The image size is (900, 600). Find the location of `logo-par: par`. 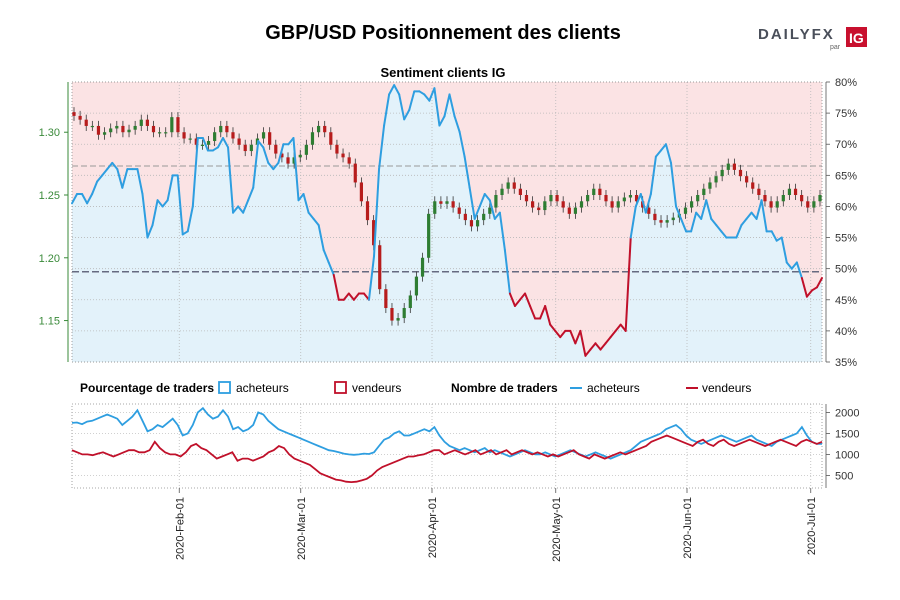

logo-par: par is located at coordinates (835, 47).